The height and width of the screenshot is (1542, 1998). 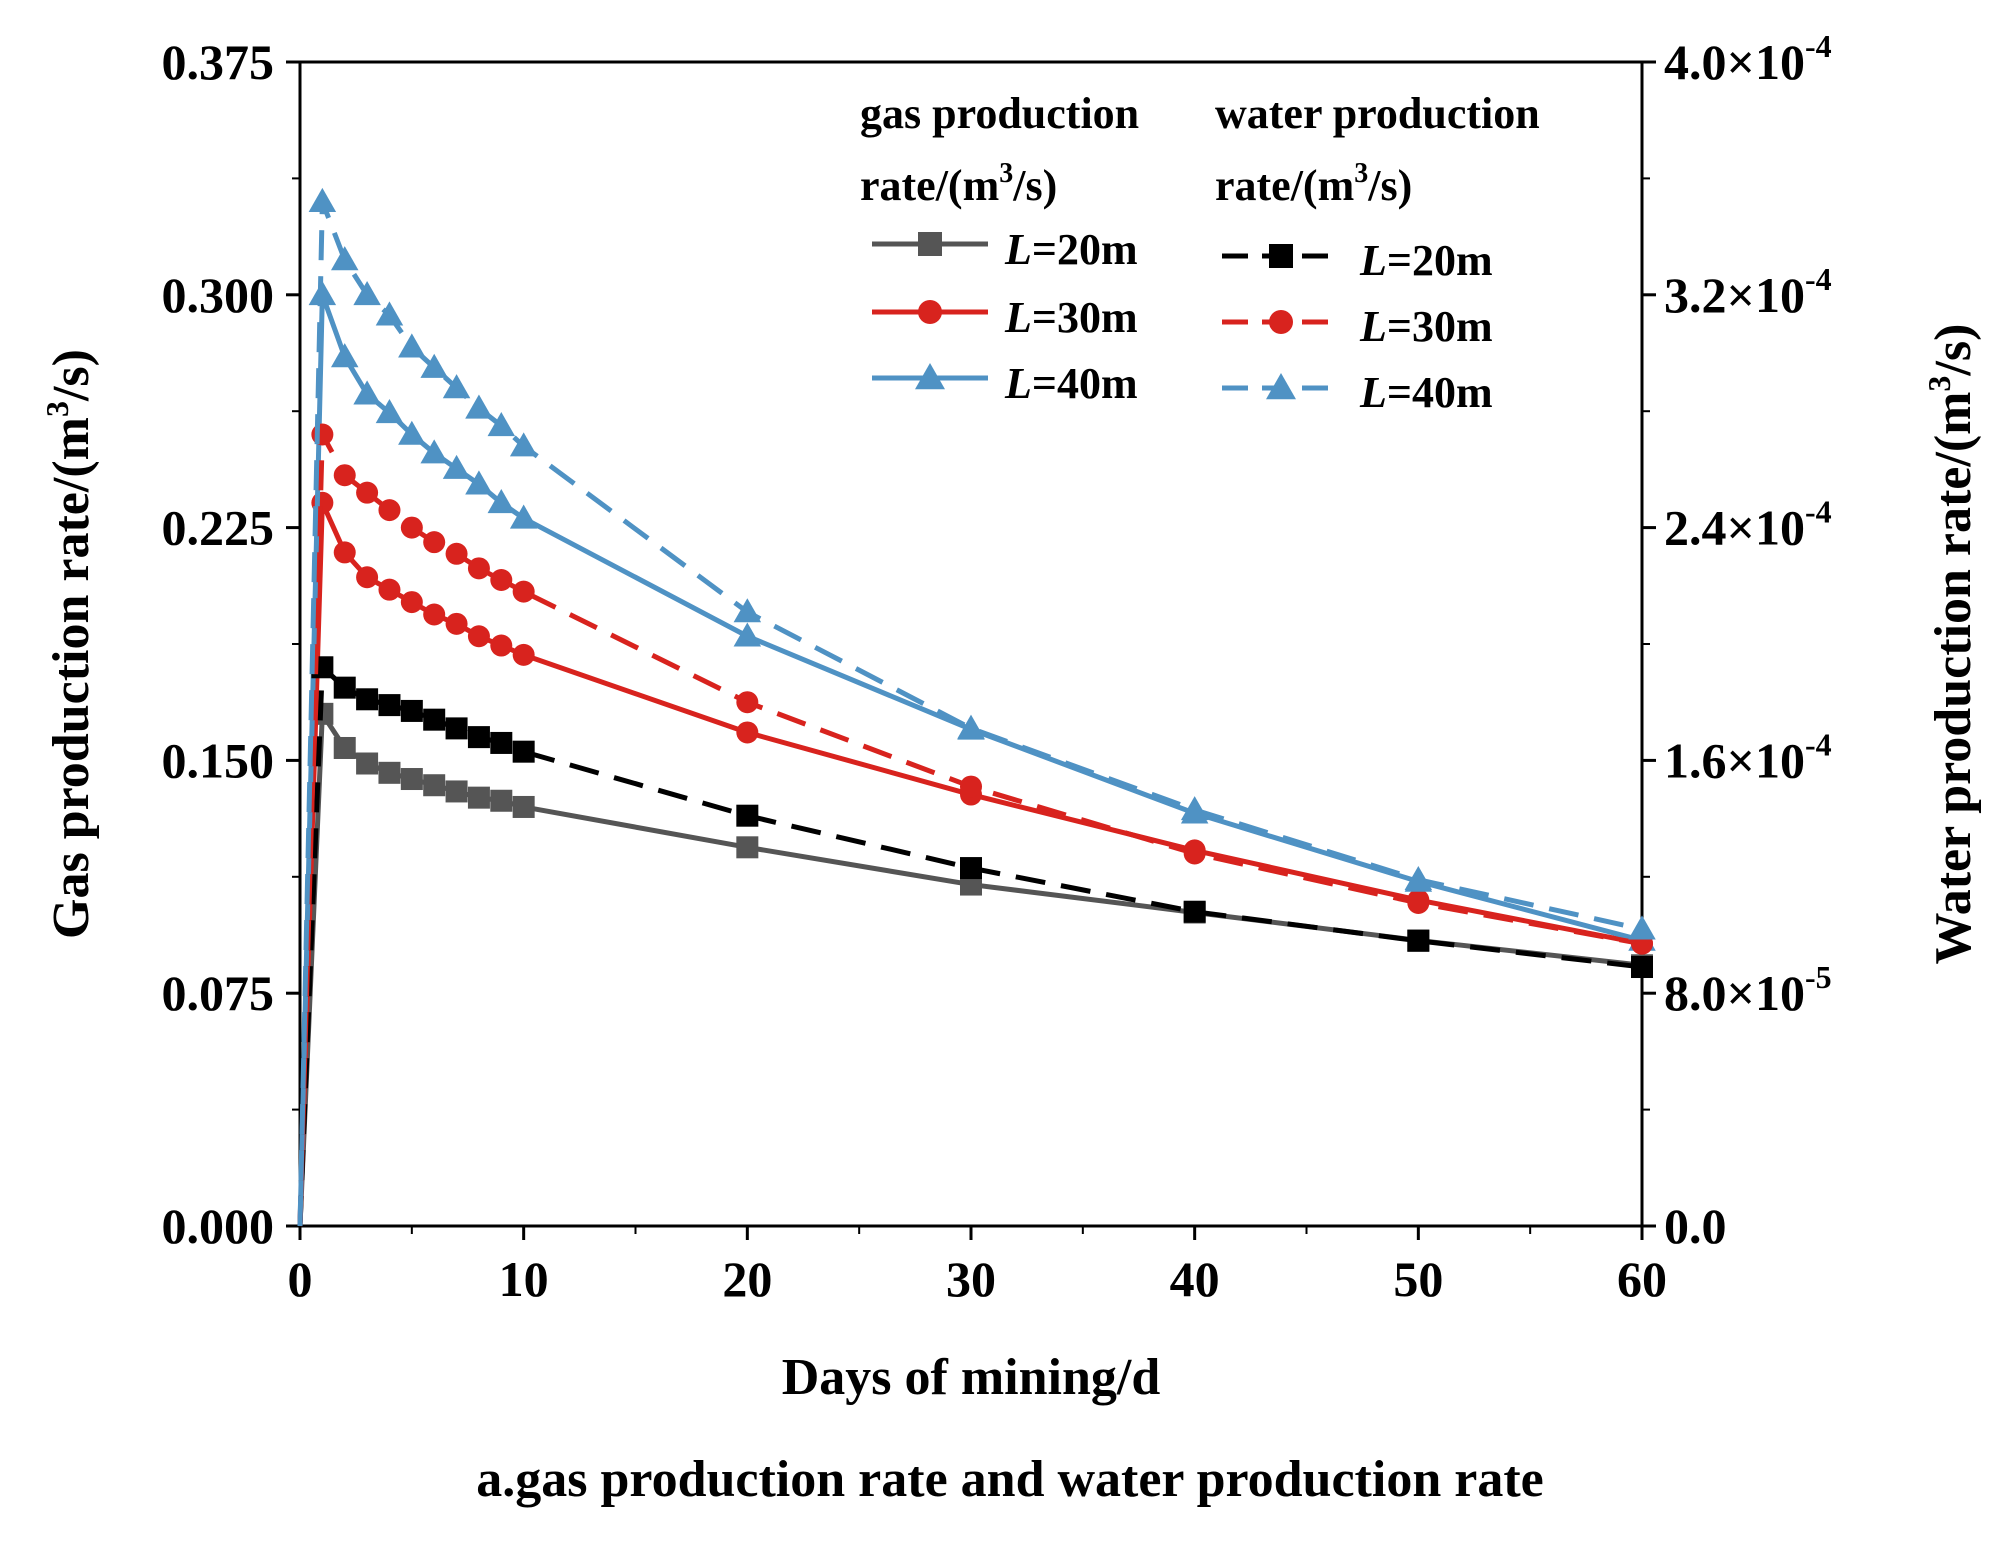 What do you see at coordinates (1818, 977) in the screenshot?
I see `y-right-tick-exponent: -5` at bounding box center [1818, 977].